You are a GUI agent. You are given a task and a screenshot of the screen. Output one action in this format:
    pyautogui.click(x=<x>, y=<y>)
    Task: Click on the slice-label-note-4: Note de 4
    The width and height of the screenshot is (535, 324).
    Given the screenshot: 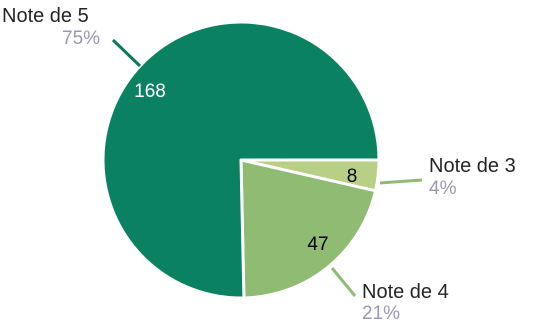 What is the action you would take?
    pyautogui.click(x=405, y=292)
    